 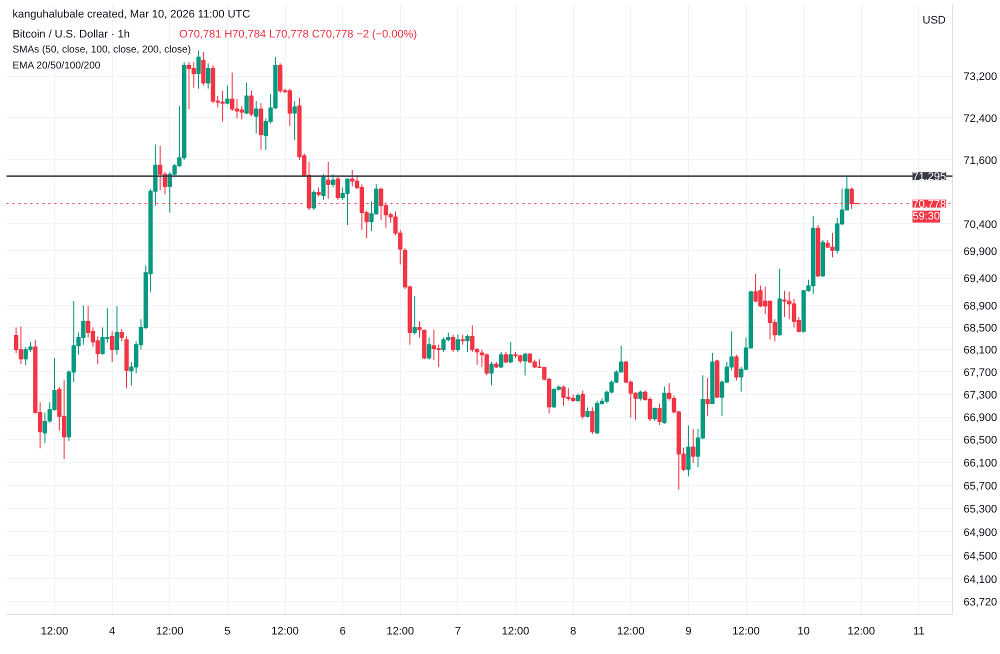 I want to click on x-tick-label: 9, so click(x=688, y=632).